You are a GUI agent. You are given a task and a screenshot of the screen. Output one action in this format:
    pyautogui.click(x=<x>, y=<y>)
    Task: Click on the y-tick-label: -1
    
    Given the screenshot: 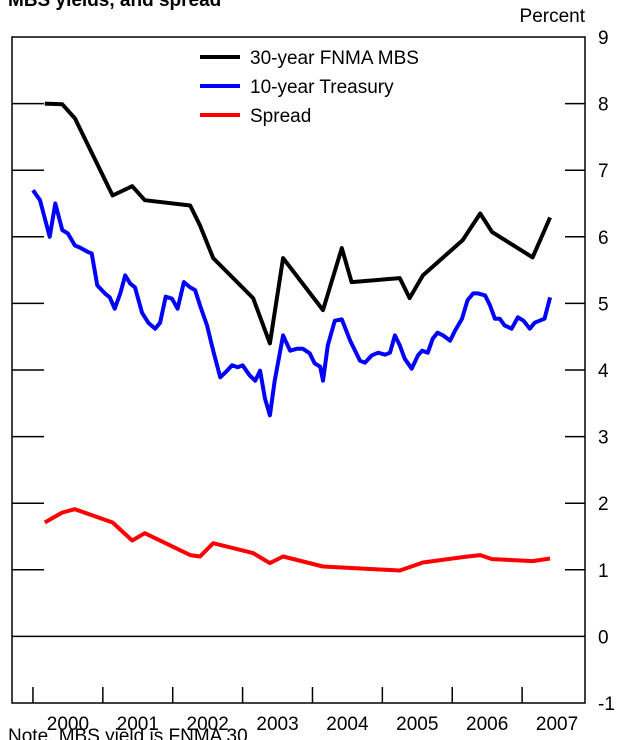 What is the action you would take?
    pyautogui.click(x=606, y=704)
    